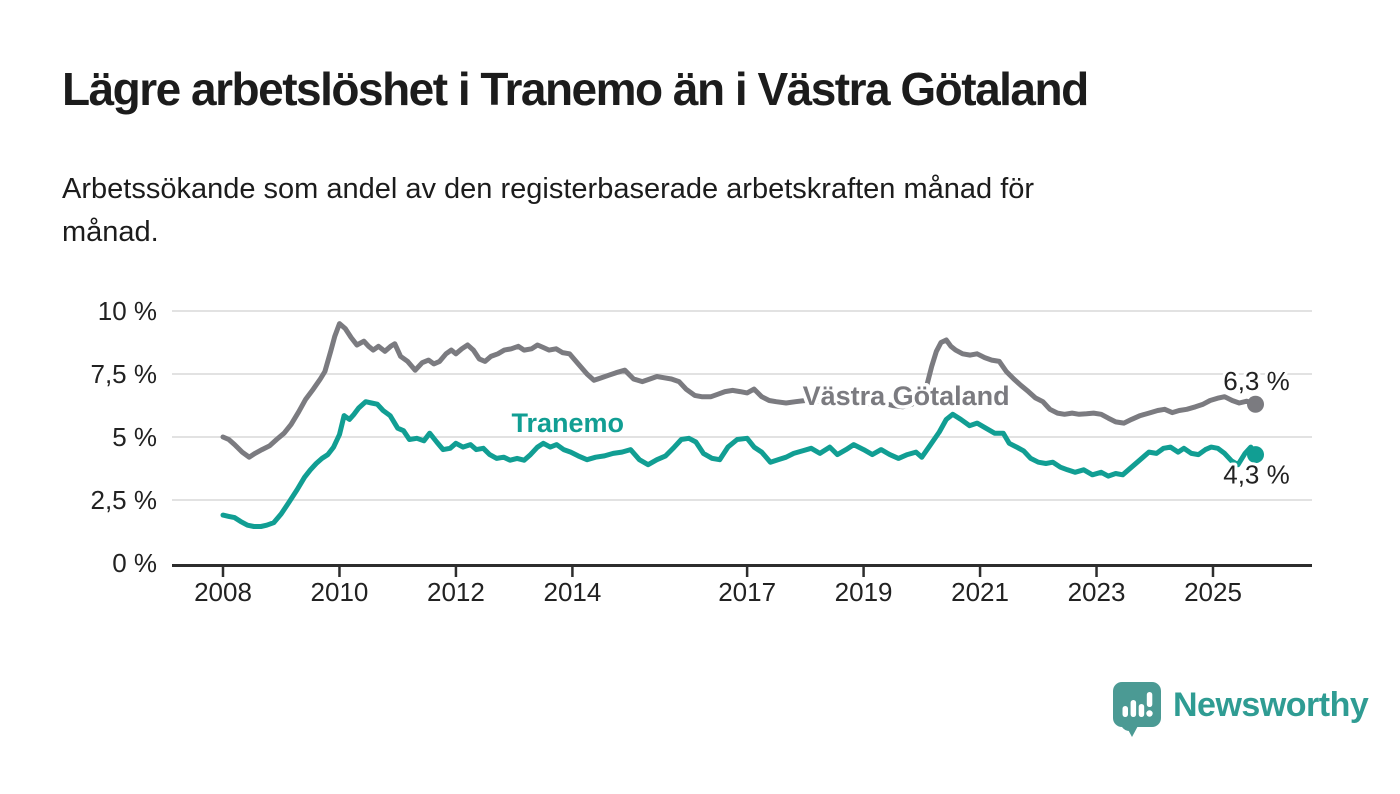  I want to click on x-tick-label-2010: 2010, so click(340, 592).